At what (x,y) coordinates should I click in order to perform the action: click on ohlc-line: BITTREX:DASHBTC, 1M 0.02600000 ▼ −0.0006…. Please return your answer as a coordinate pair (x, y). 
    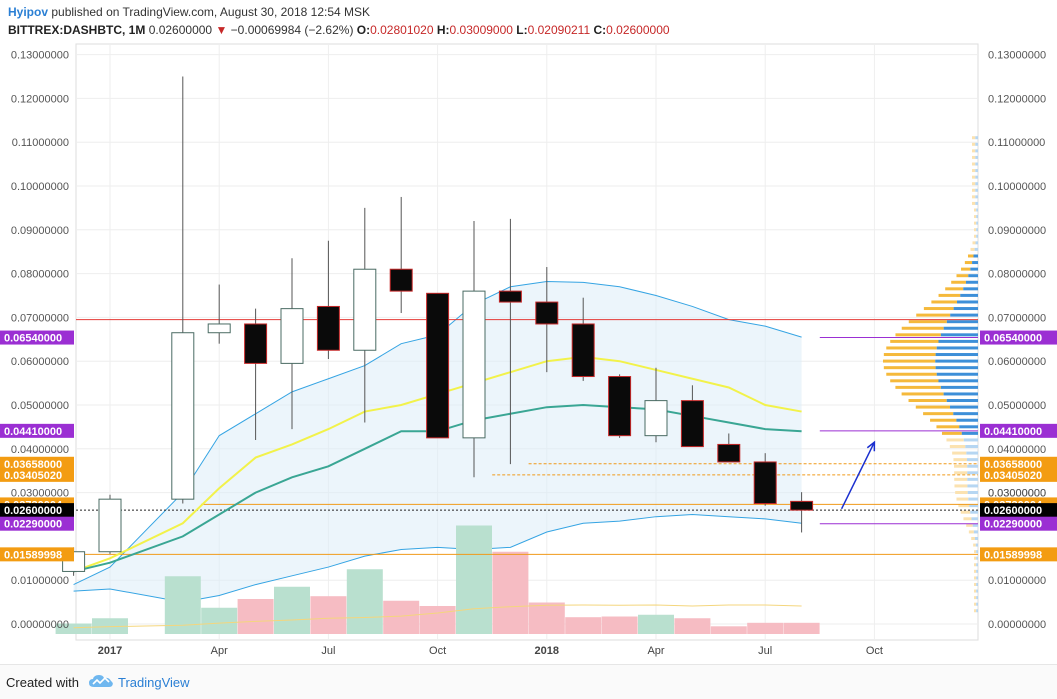
    Looking at the image, I should click on (339, 30).